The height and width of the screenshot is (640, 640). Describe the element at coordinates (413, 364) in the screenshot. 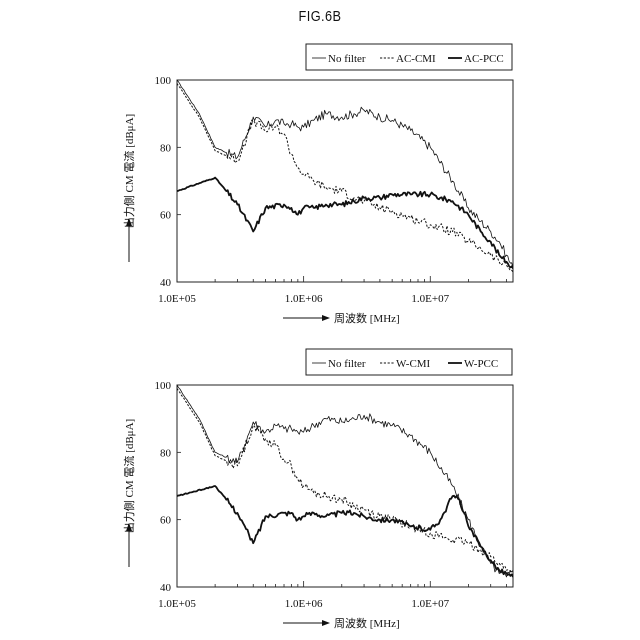

I see `legend-label: W-CMI` at that location.